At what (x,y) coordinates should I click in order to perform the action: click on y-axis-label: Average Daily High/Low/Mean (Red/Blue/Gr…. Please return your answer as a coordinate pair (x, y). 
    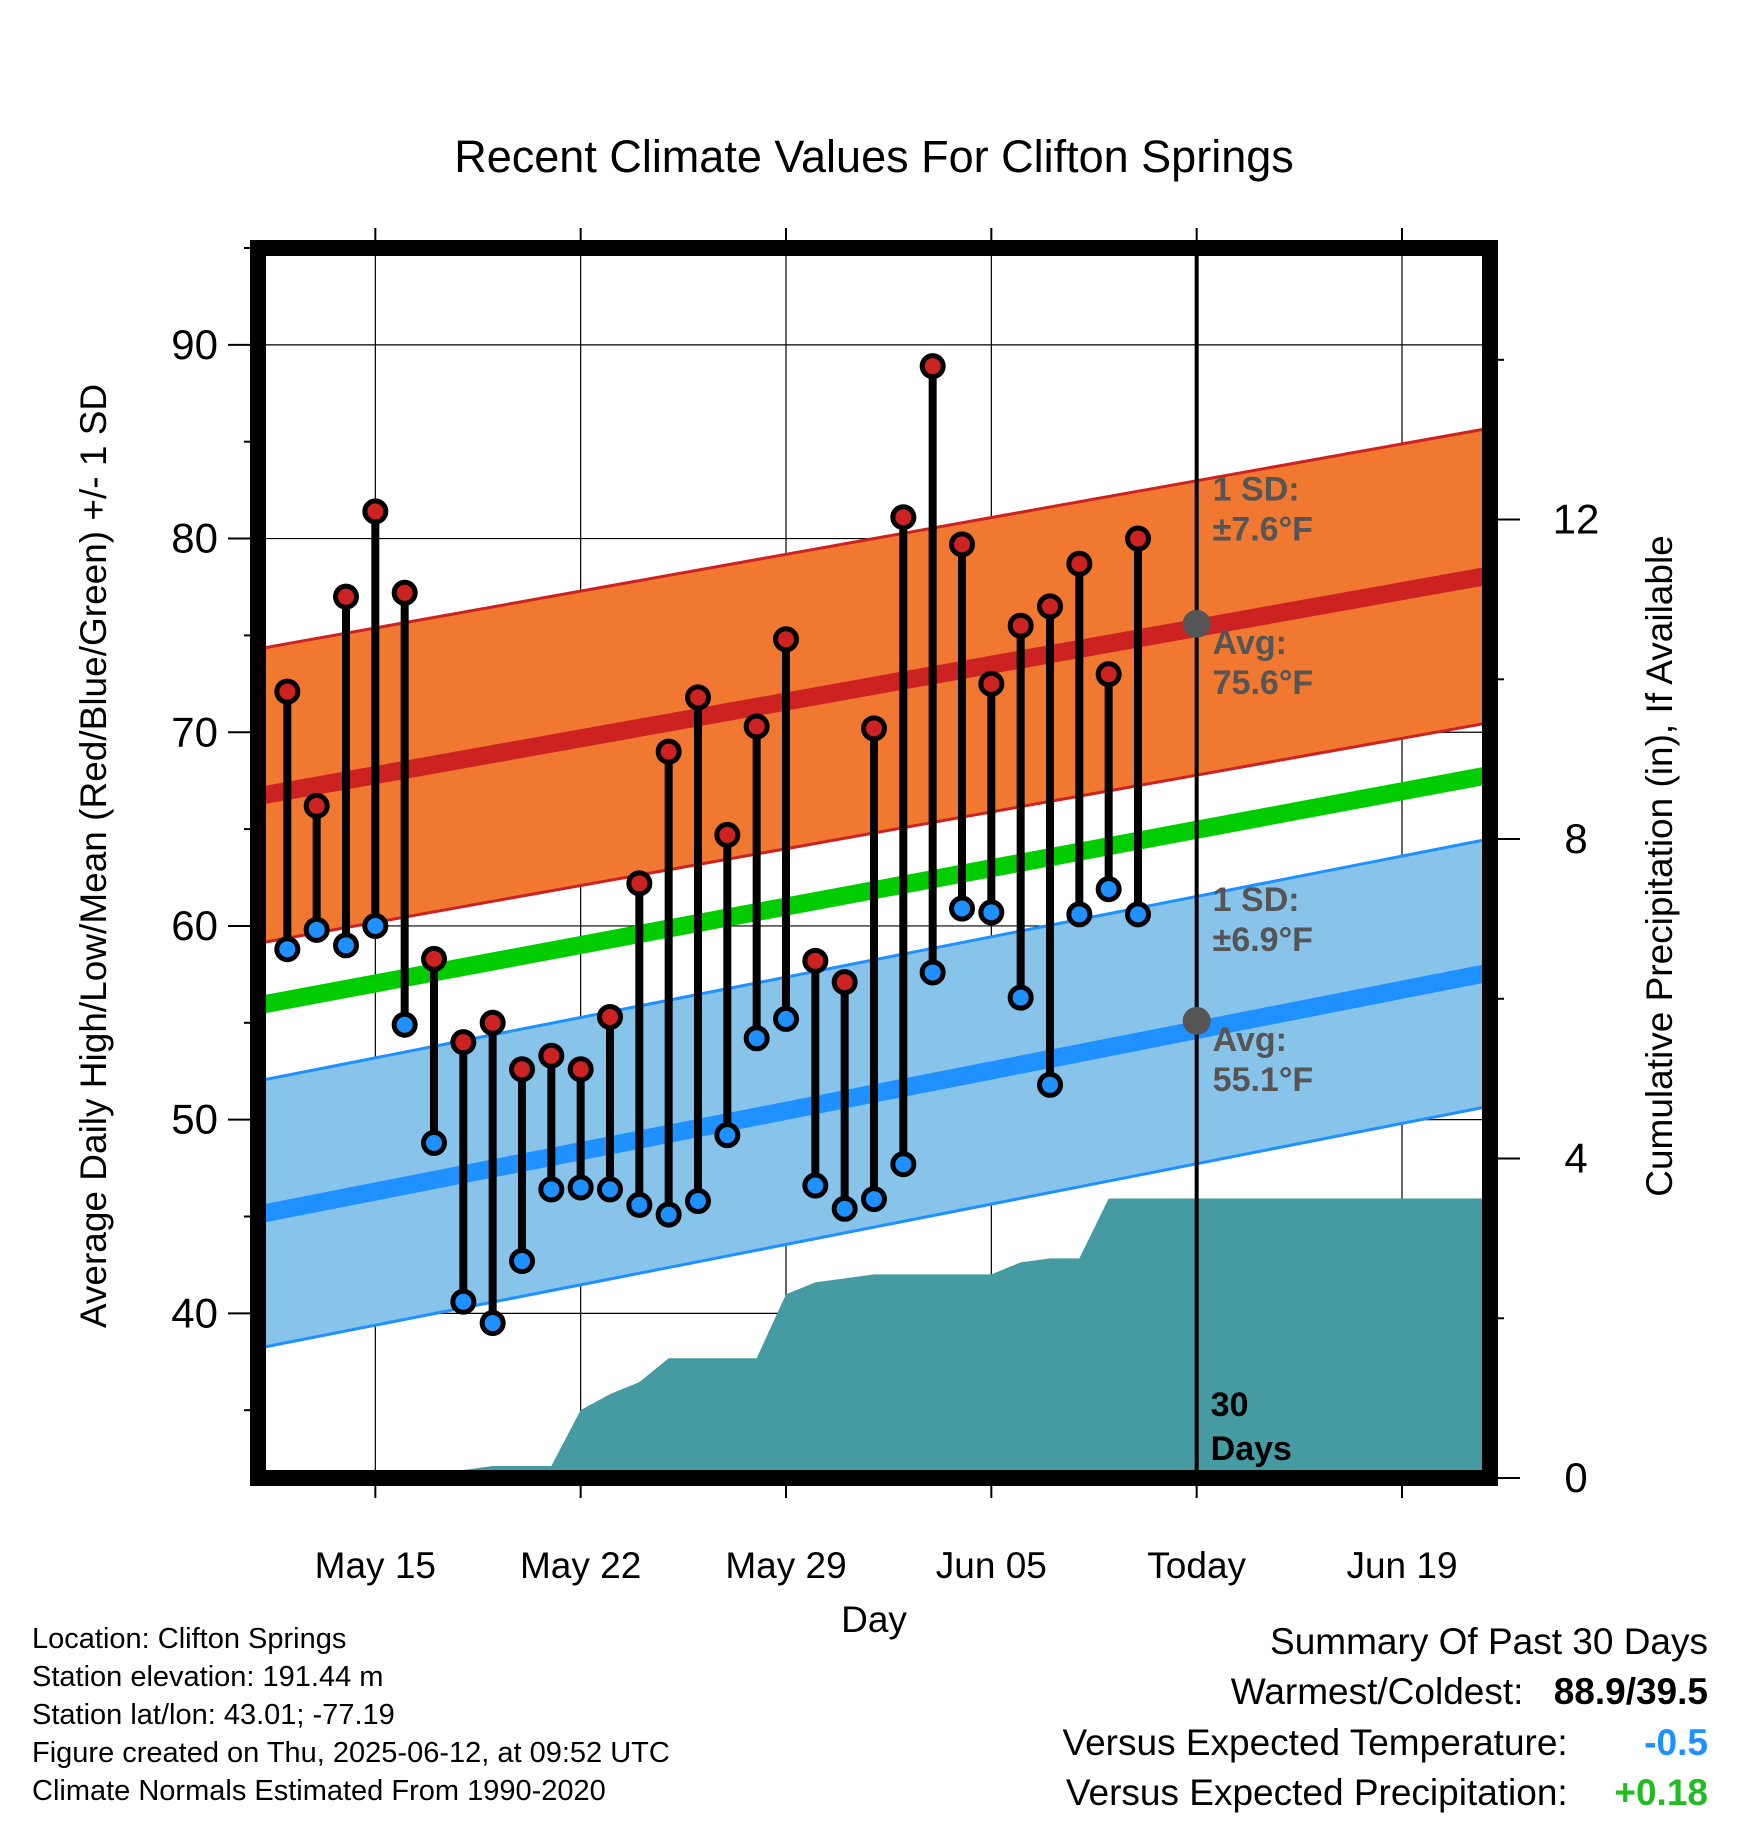
    Looking at the image, I should click on (93, 856).